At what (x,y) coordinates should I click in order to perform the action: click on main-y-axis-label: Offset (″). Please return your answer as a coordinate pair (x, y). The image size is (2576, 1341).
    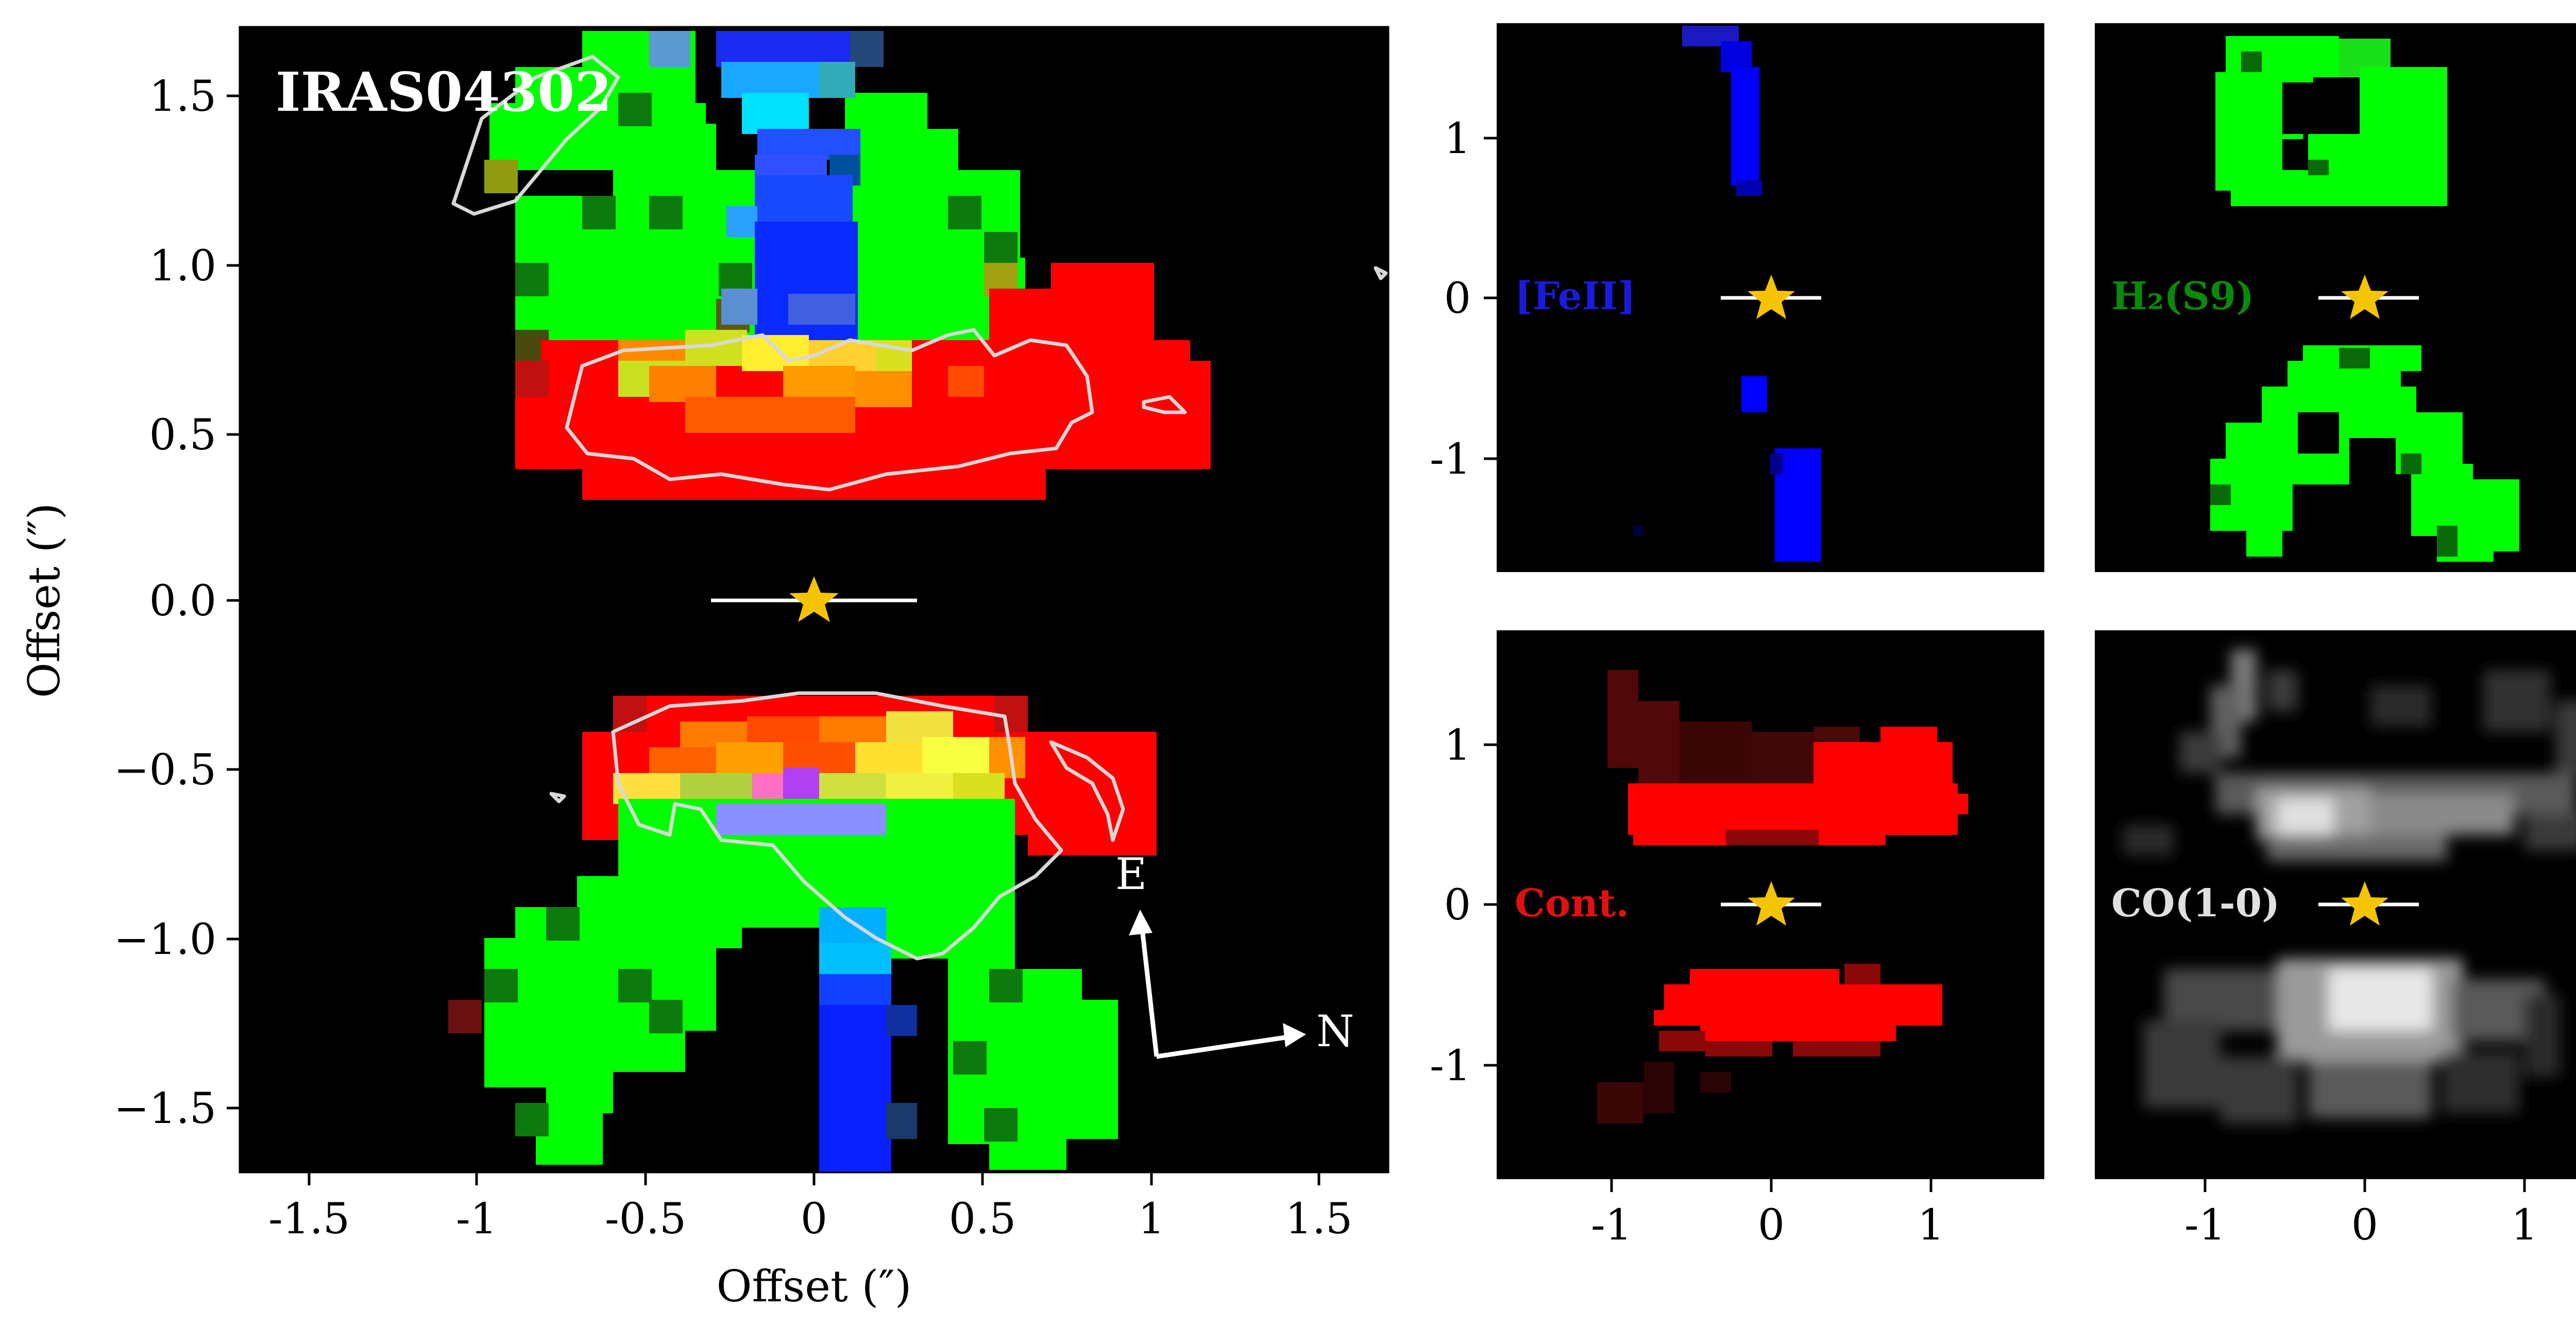
    Looking at the image, I should click on (44, 601).